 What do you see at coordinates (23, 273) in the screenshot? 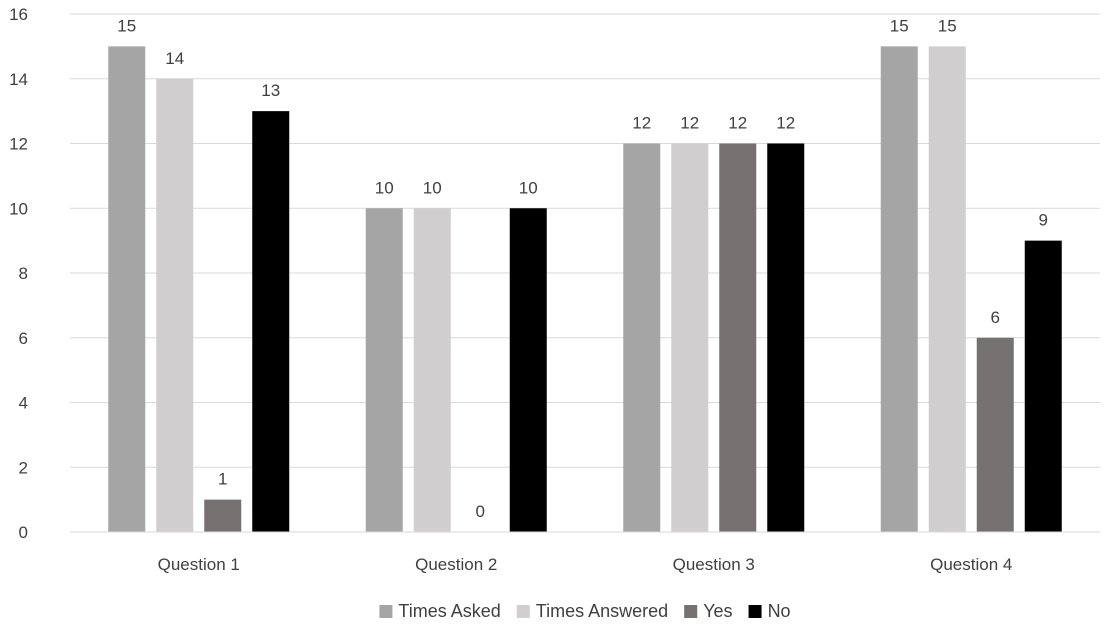
I see `y-tick-label: 8` at bounding box center [23, 273].